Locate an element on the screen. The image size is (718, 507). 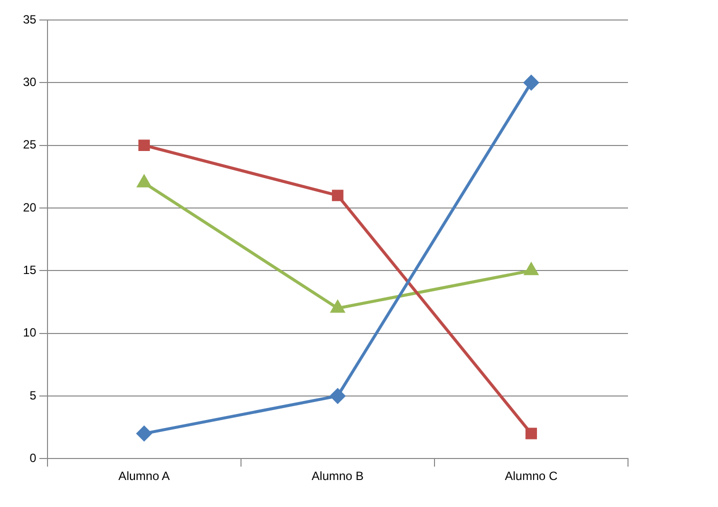
x-tick-label: Alumno C is located at coordinates (531, 476).